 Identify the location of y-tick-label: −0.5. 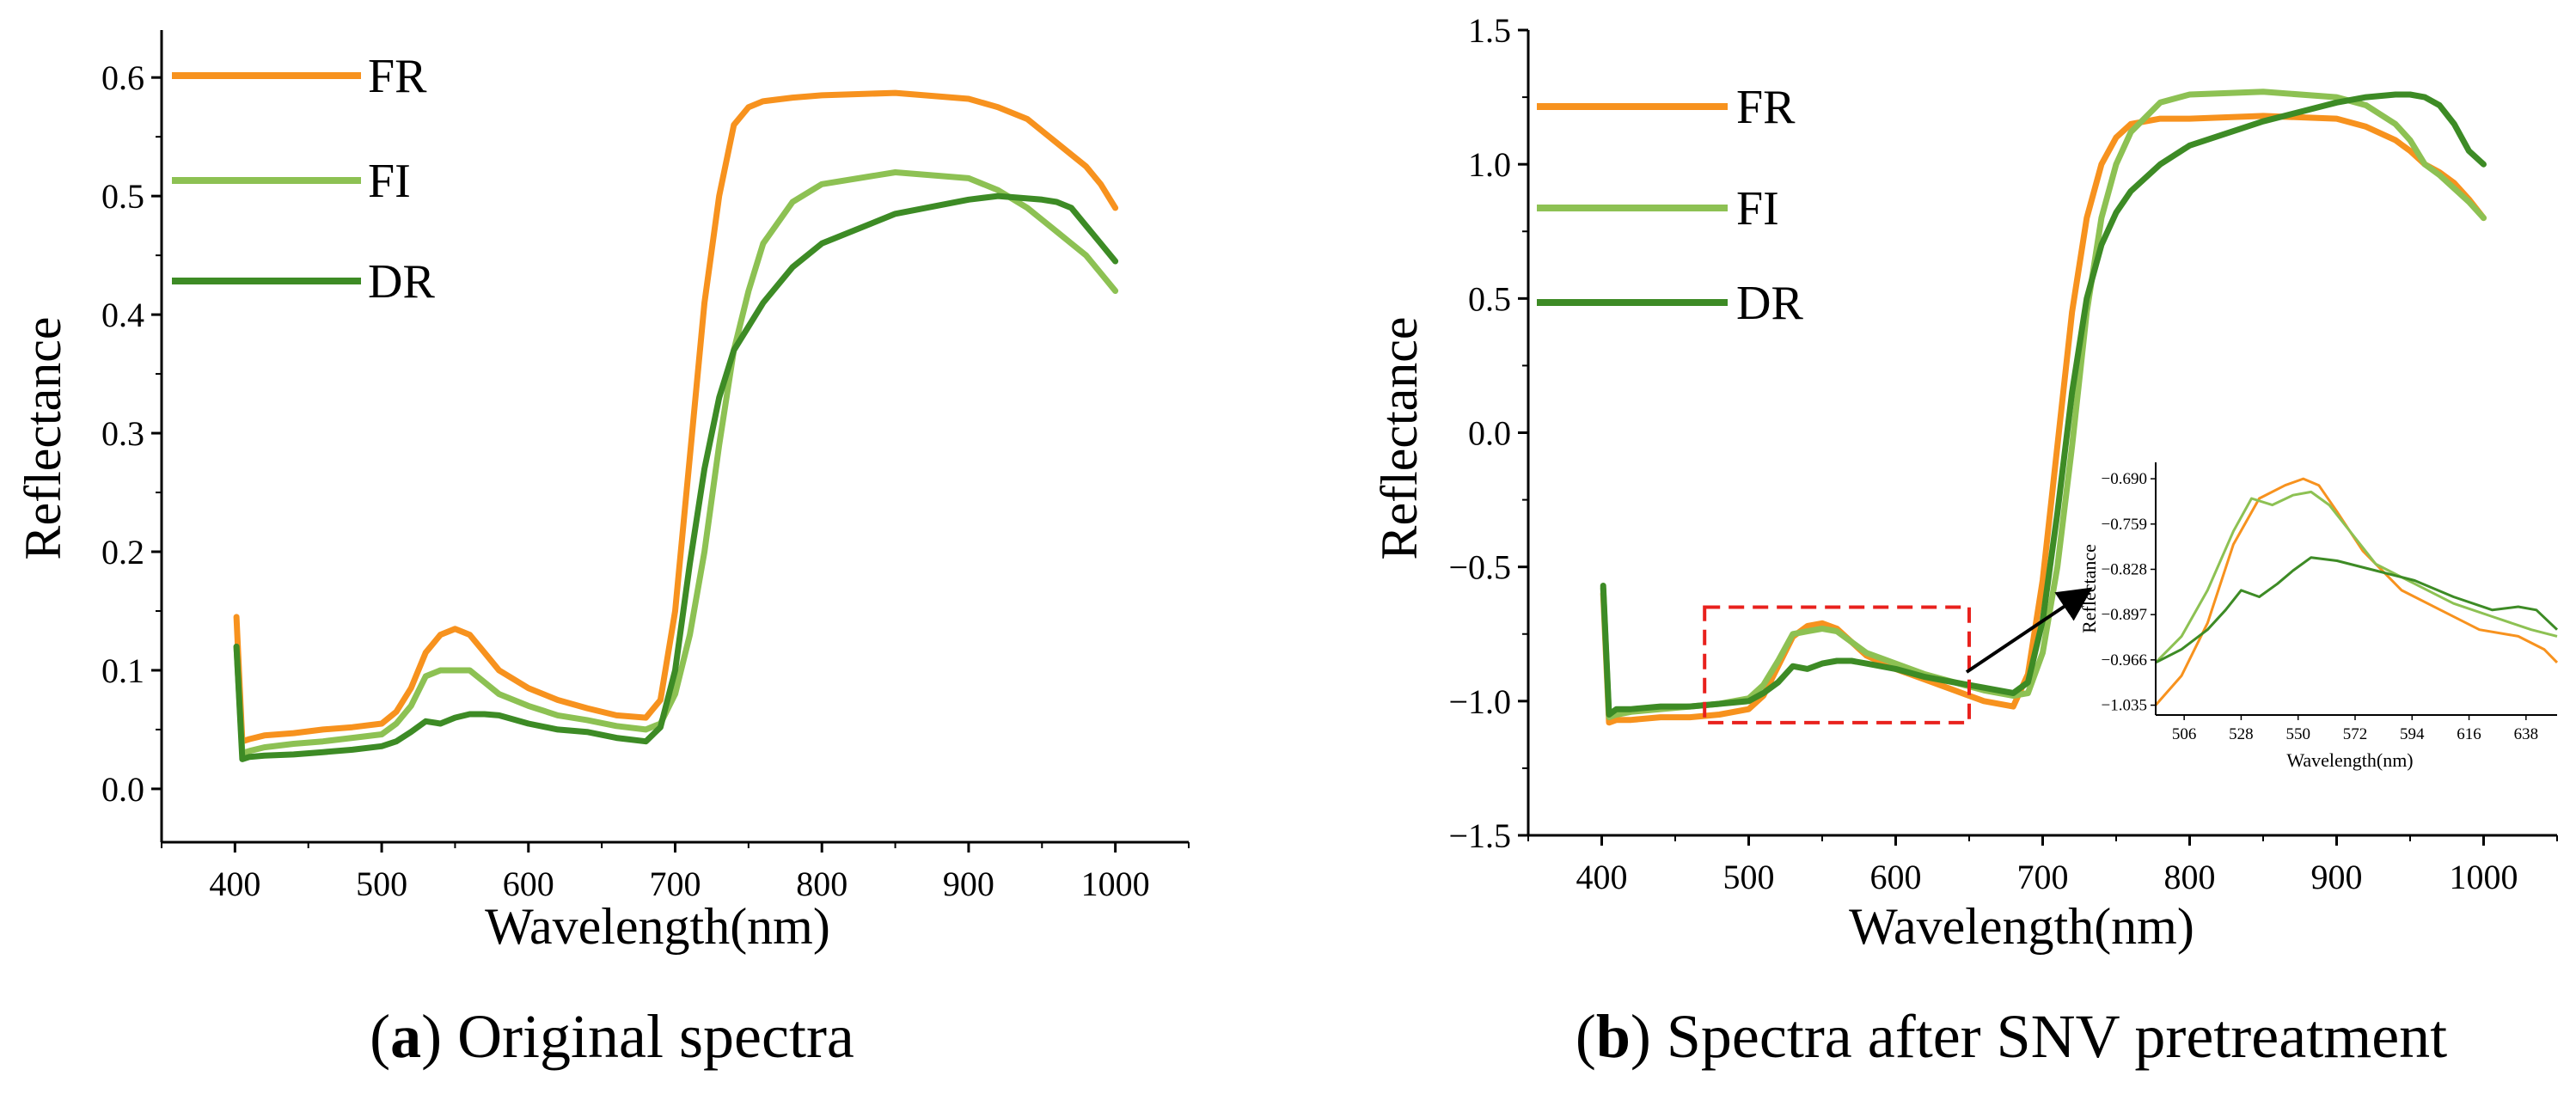
(1479, 567).